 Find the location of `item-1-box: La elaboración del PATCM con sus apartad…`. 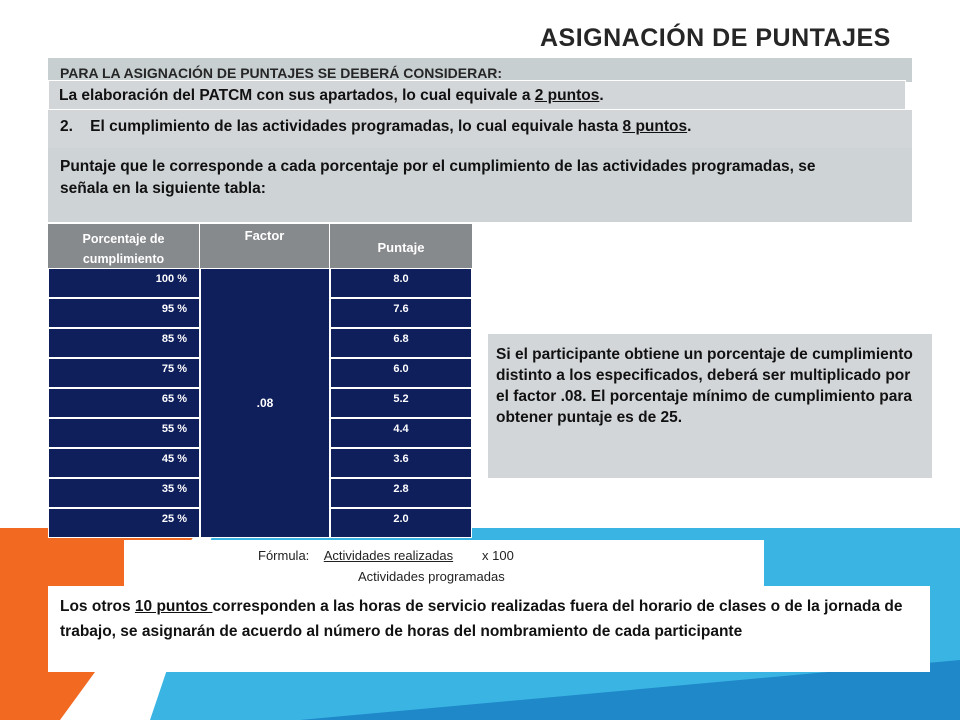

item-1-box: La elaboración del PATCM con sus apartad… is located at coordinates (477, 95).